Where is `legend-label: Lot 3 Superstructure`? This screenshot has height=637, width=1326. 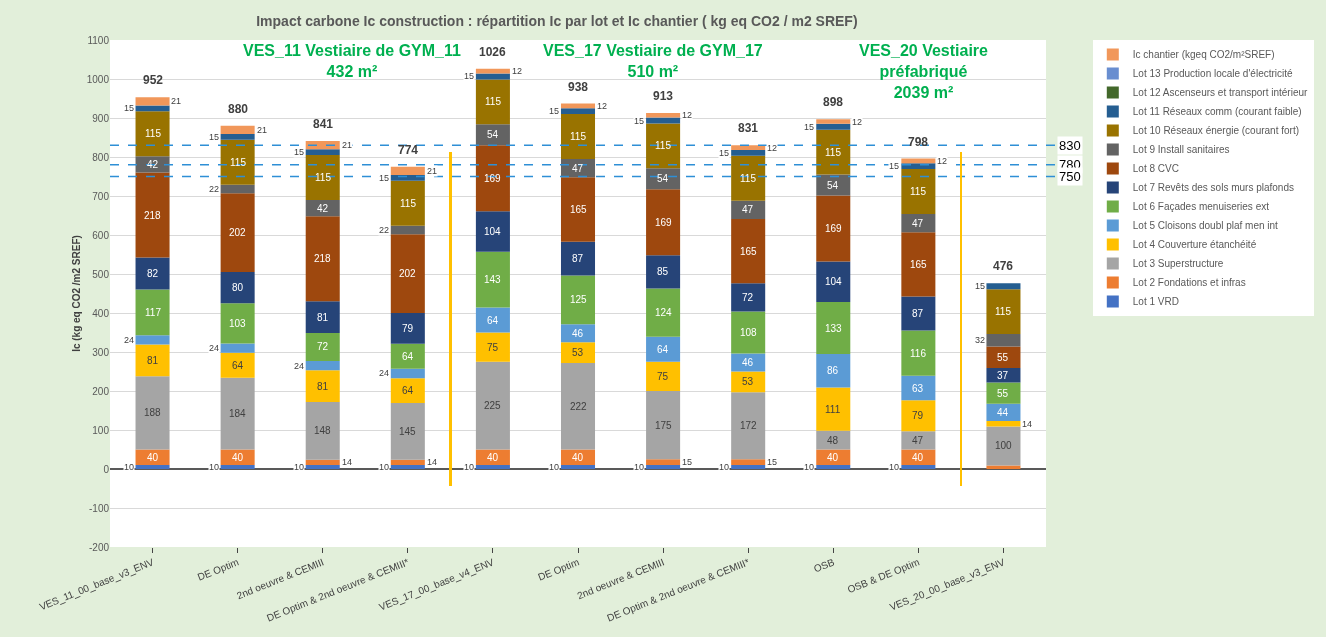
legend-label: Lot 3 Superstructure is located at coordinates (1178, 264).